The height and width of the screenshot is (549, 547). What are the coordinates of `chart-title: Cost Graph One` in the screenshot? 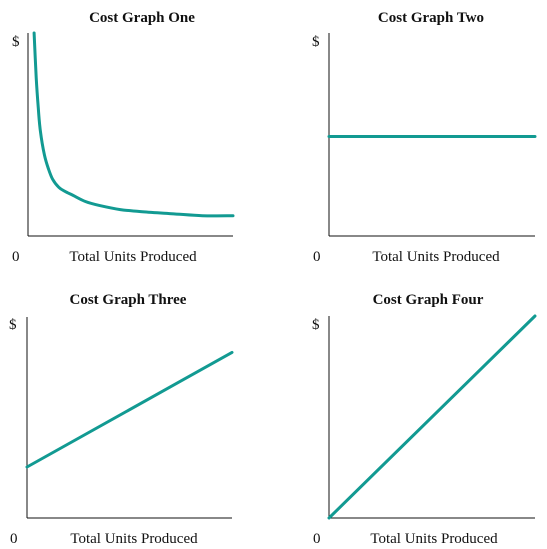 It's located at (142, 18).